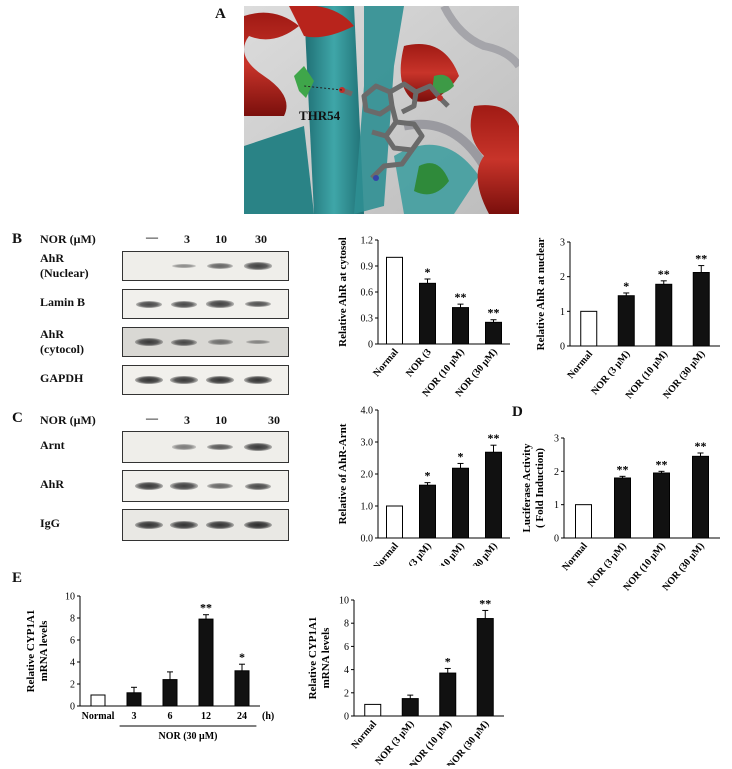 This screenshot has width=732, height=769. What do you see at coordinates (52, 445) in the screenshot?
I see `blot-row-label: Arnt` at bounding box center [52, 445].